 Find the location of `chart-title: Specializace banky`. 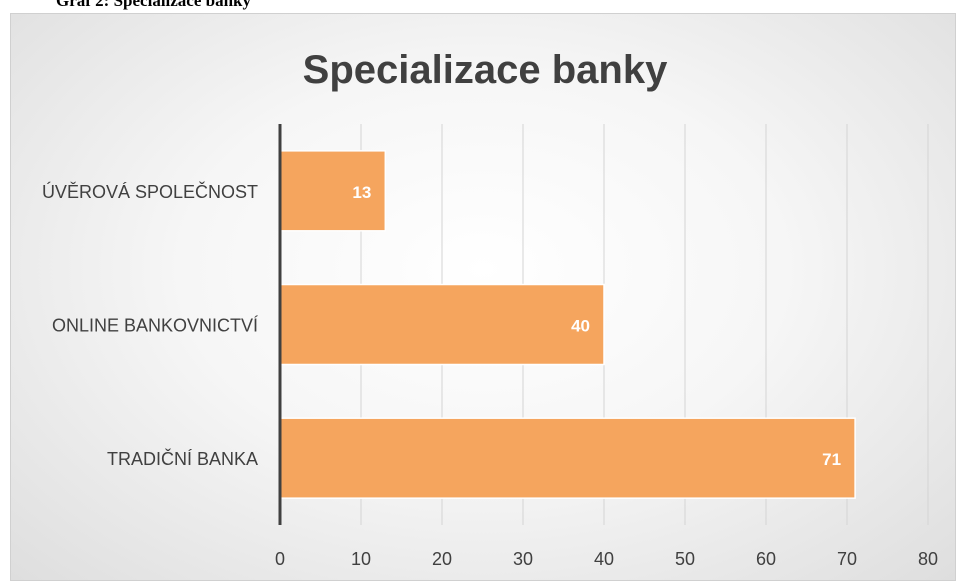

chart-title: Specializace banky is located at coordinates (485, 70).